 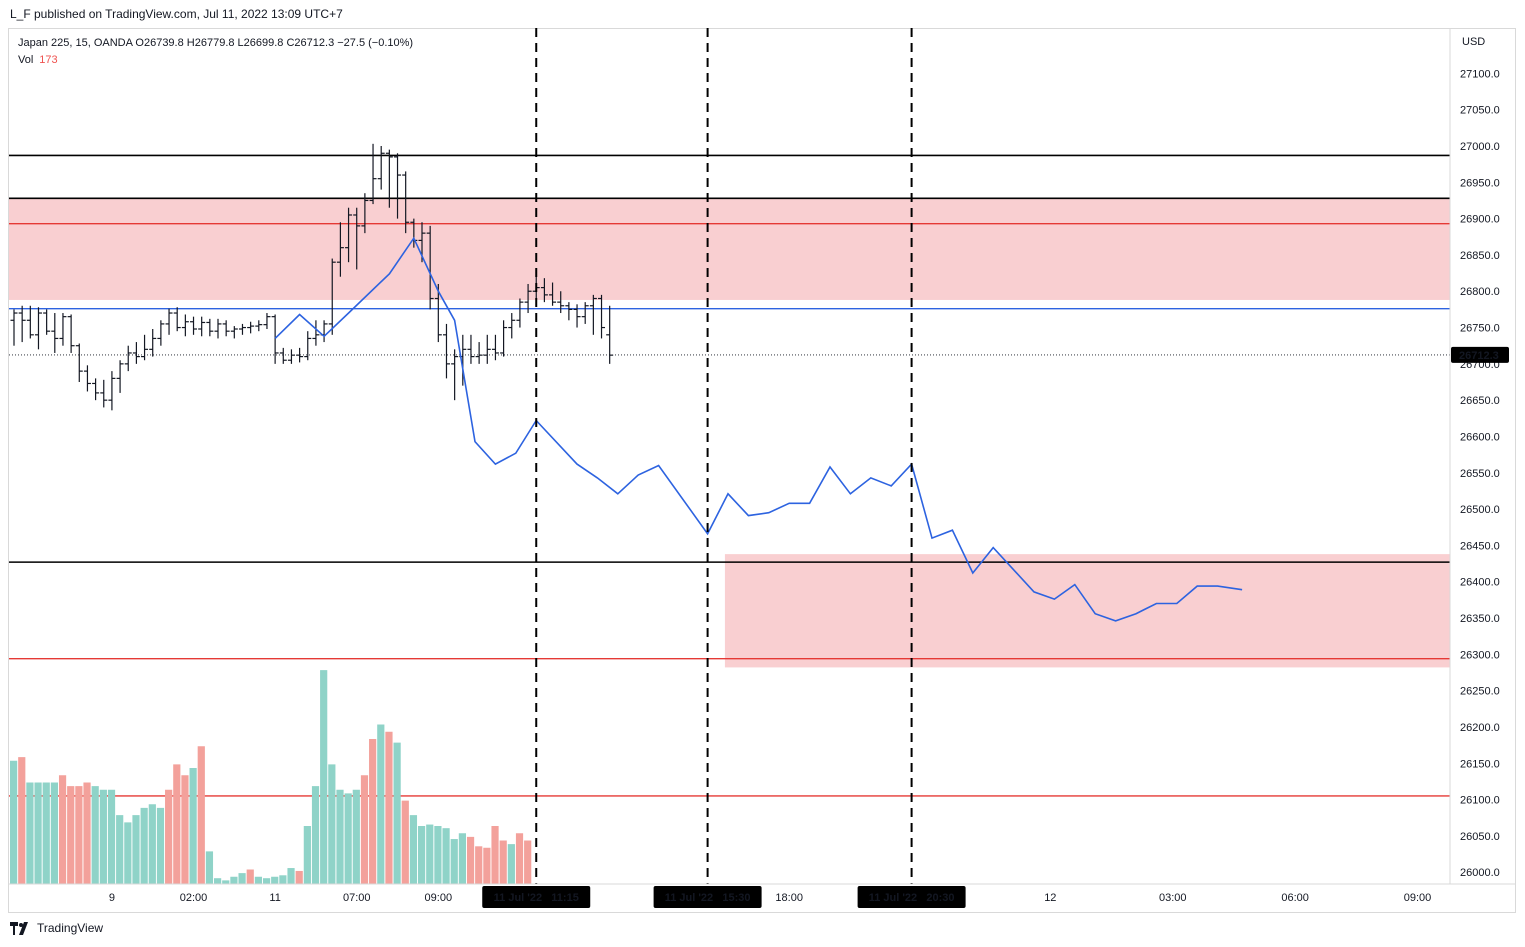 I want to click on time-tick-label: 11, so click(x=274, y=898).